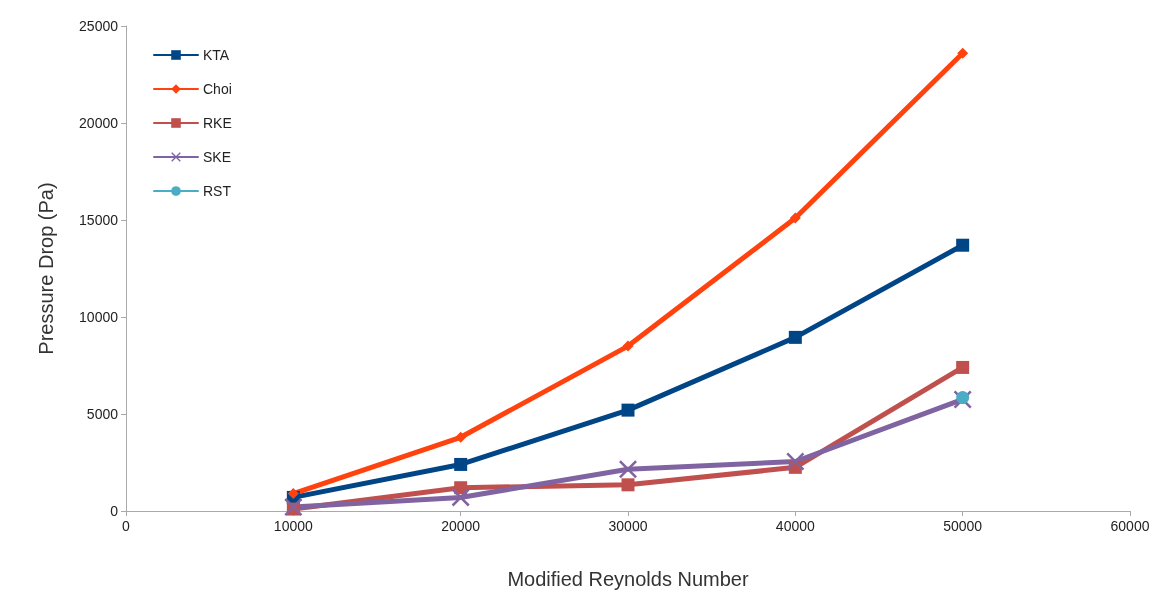 This screenshot has height=611, width=1173. I want to click on legend-label: RKE, so click(217, 123).